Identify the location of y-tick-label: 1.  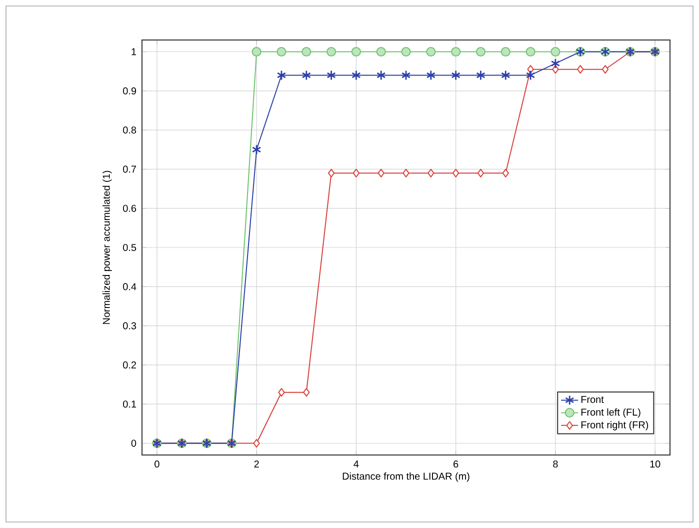
(134, 52).